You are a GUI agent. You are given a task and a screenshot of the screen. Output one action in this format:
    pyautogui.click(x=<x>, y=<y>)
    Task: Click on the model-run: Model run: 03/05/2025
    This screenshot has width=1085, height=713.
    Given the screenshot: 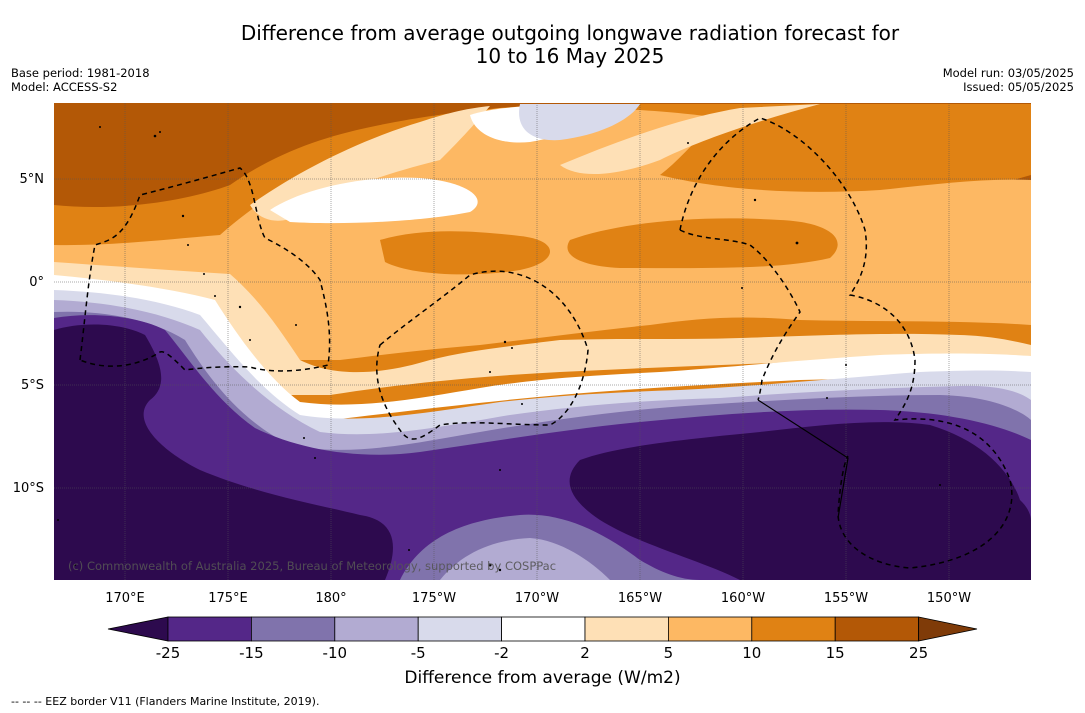 What is the action you would take?
    pyautogui.click(x=1008, y=73)
    